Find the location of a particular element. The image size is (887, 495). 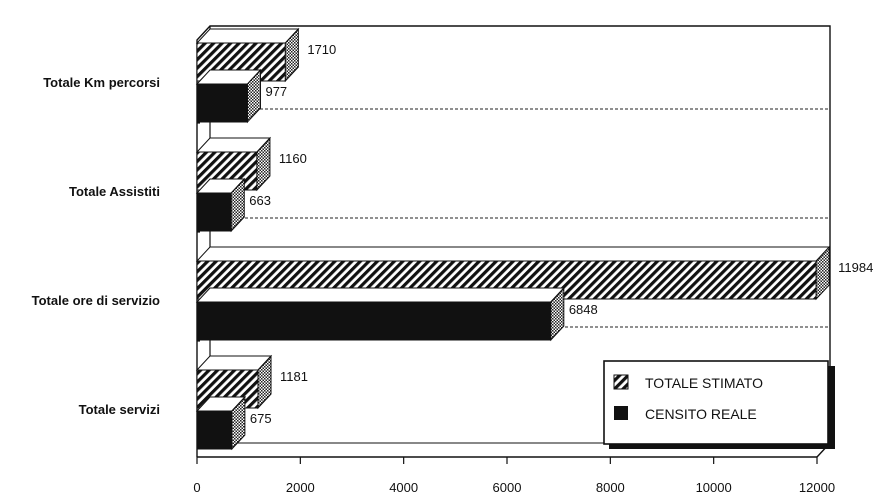

x-tick-label: 6000 is located at coordinates (507, 487).